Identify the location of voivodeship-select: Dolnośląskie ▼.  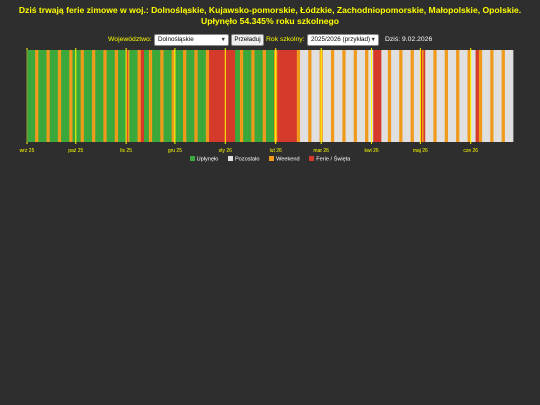
(191, 40).